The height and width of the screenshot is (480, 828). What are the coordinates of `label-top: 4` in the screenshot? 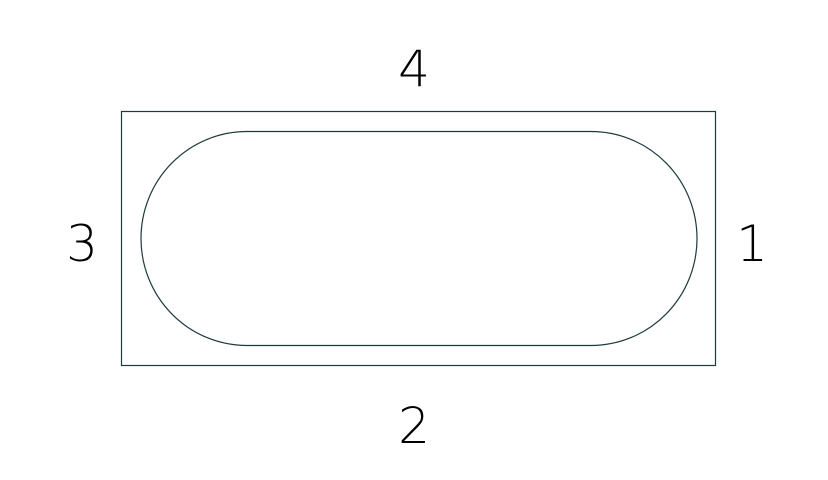 It's located at (414, 69).